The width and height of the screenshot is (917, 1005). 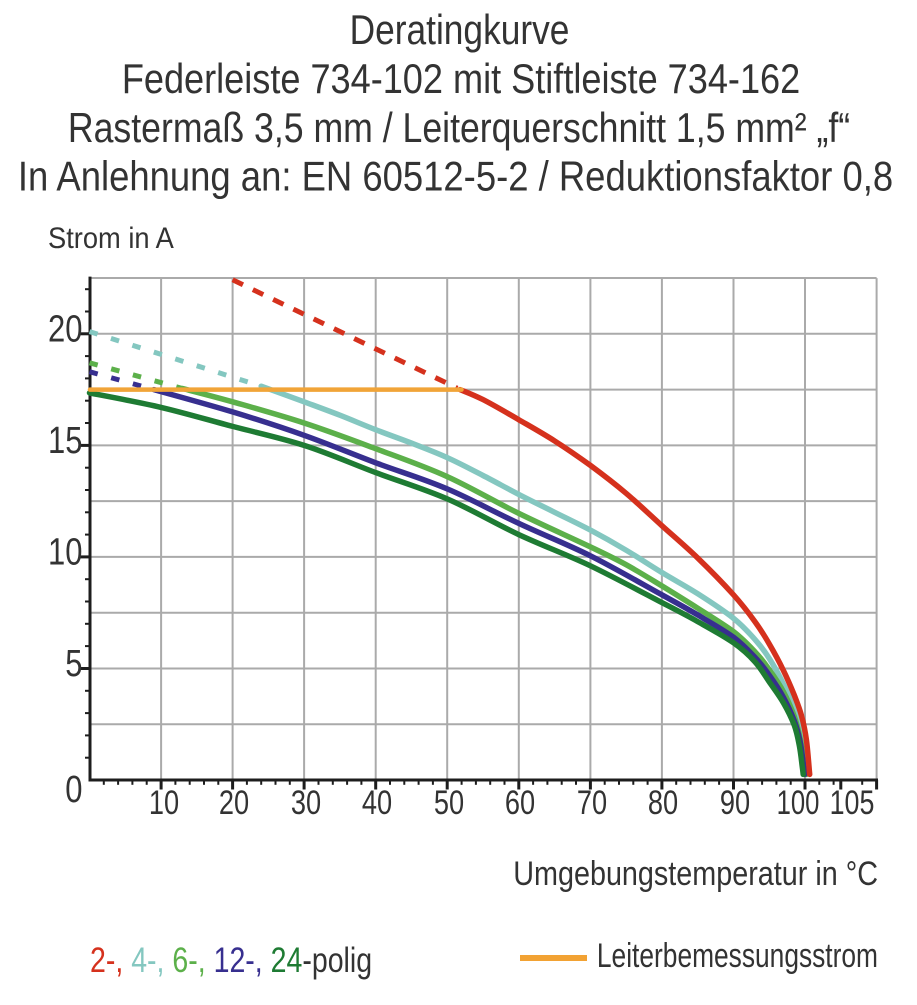 What do you see at coordinates (663, 802) in the screenshot?
I see `svg-text: 80` at bounding box center [663, 802].